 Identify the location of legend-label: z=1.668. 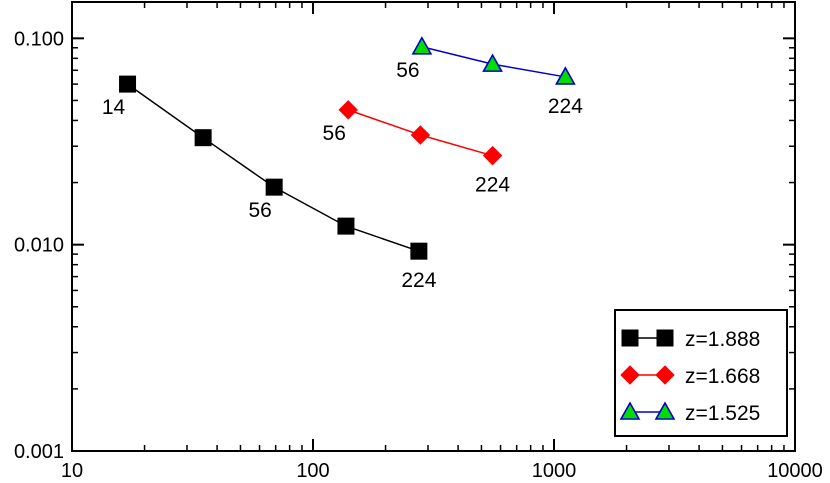
(722, 376).